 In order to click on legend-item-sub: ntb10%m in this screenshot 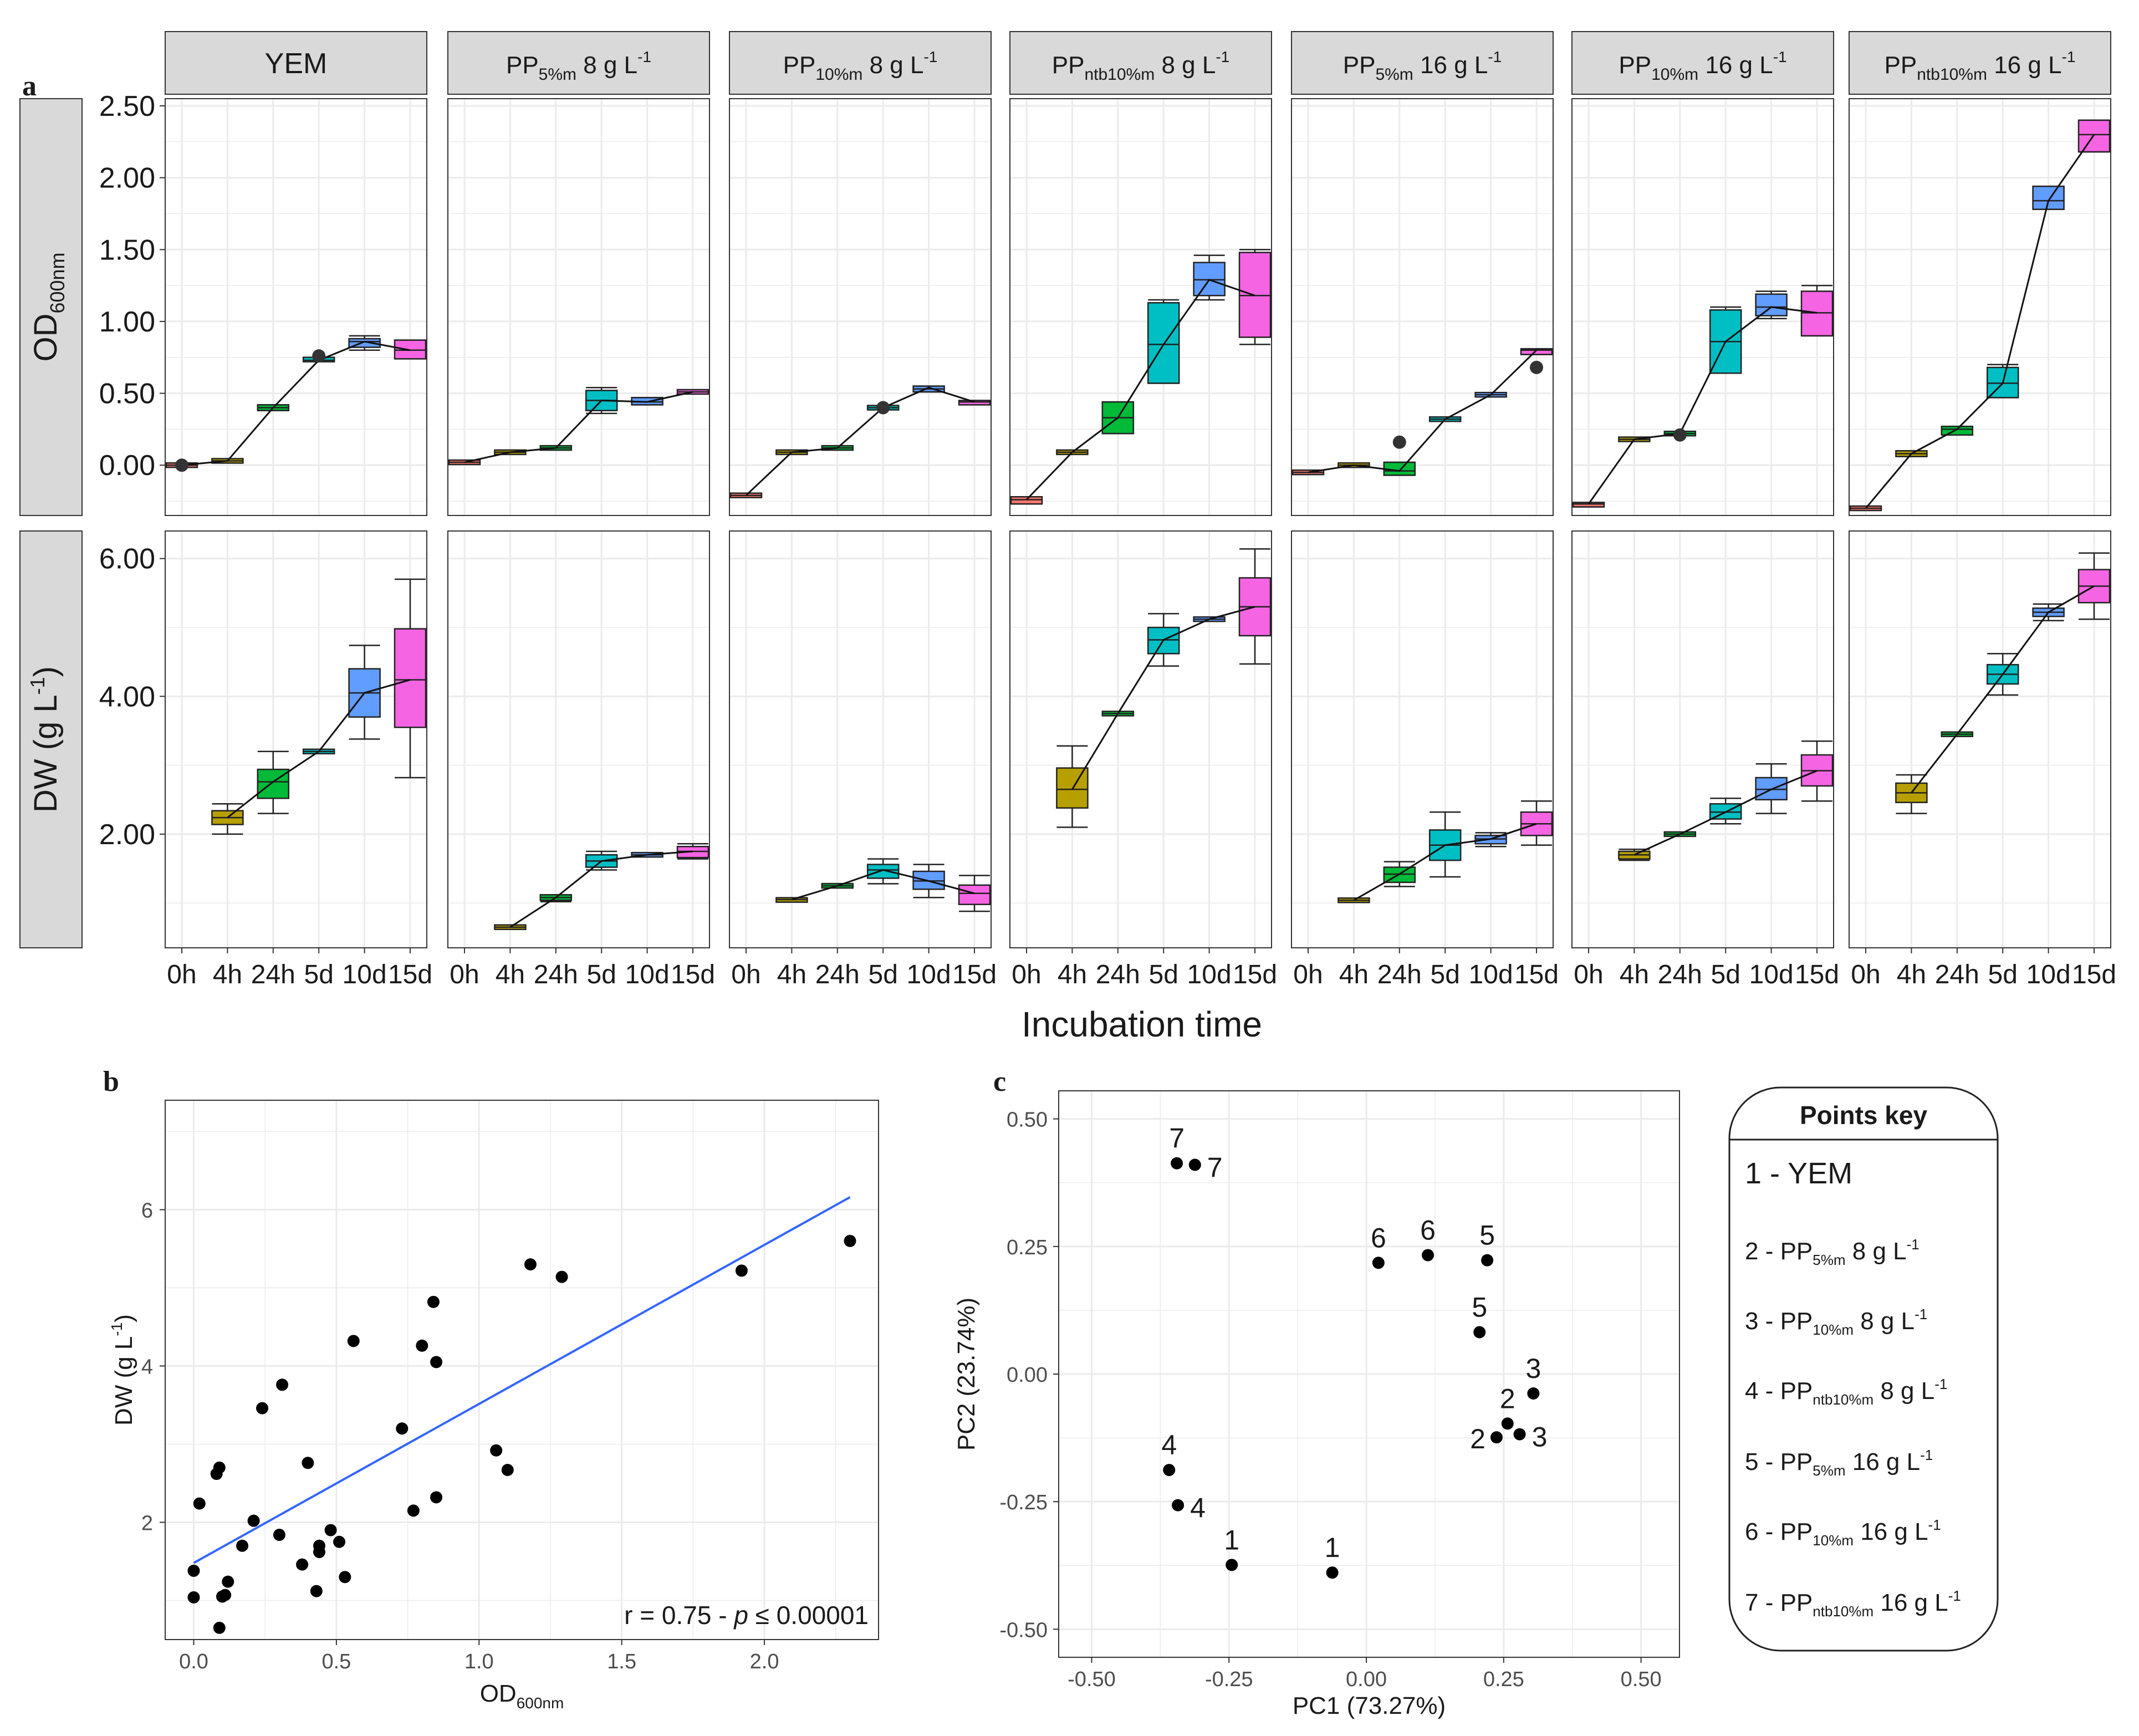, I will do `click(1843, 1399)`.